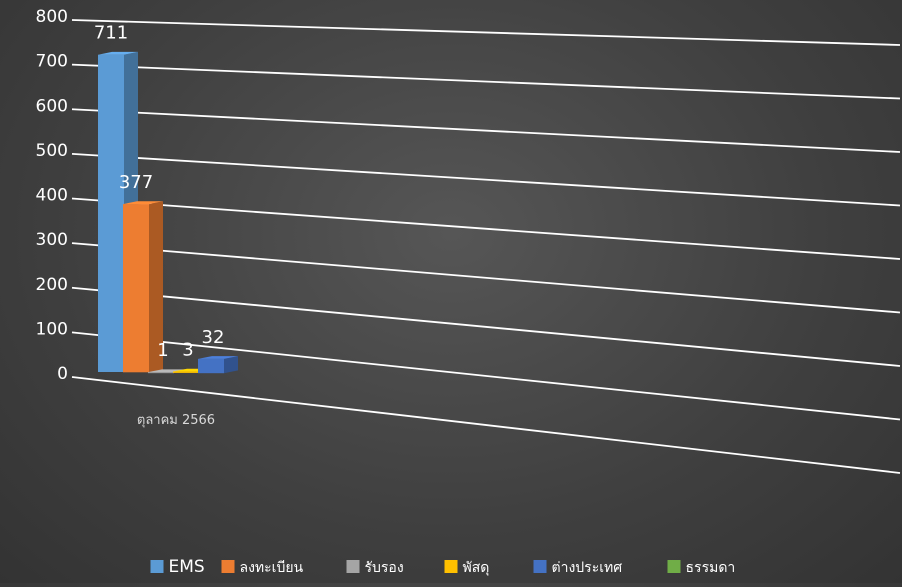 The width and height of the screenshot is (902, 587). What do you see at coordinates (111, 33) in the screenshot?
I see `data-label: 711` at bounding box center [111, 33].